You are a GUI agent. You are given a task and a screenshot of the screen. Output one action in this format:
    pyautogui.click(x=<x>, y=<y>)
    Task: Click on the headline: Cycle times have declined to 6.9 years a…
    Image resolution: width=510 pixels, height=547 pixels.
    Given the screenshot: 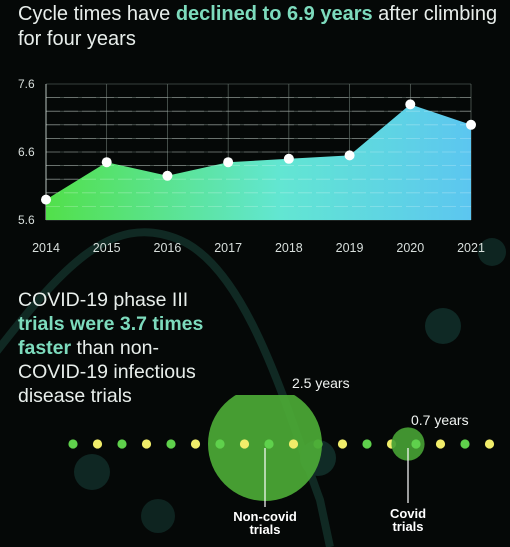 What is the action you would take?
    pyautogui.click(x=258, y=27)
    